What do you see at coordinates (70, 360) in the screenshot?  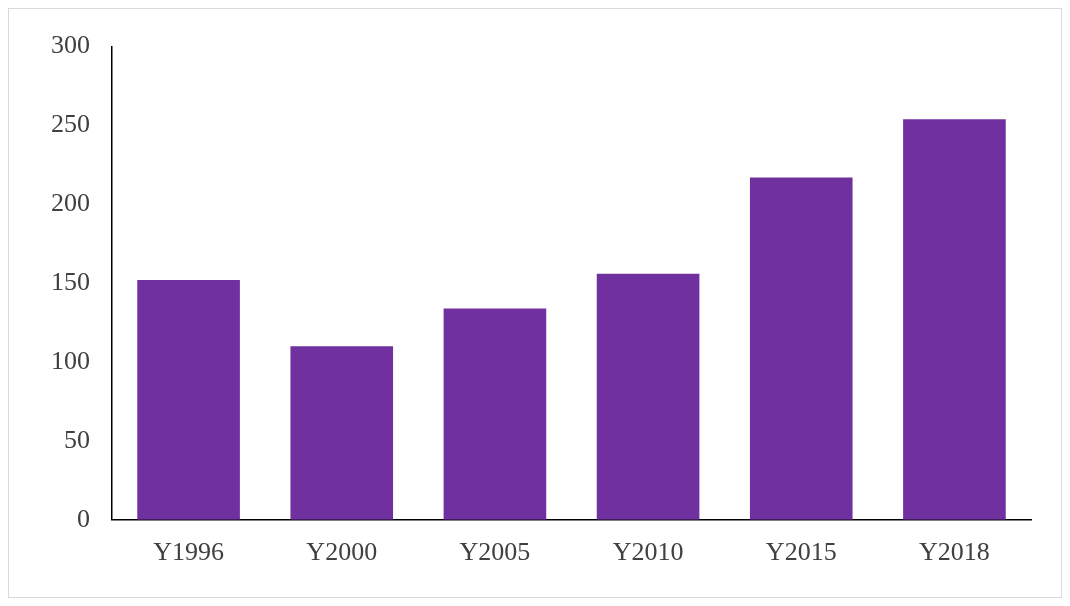 I see `y-tick-label: 100` at bounding box center [70, 360].